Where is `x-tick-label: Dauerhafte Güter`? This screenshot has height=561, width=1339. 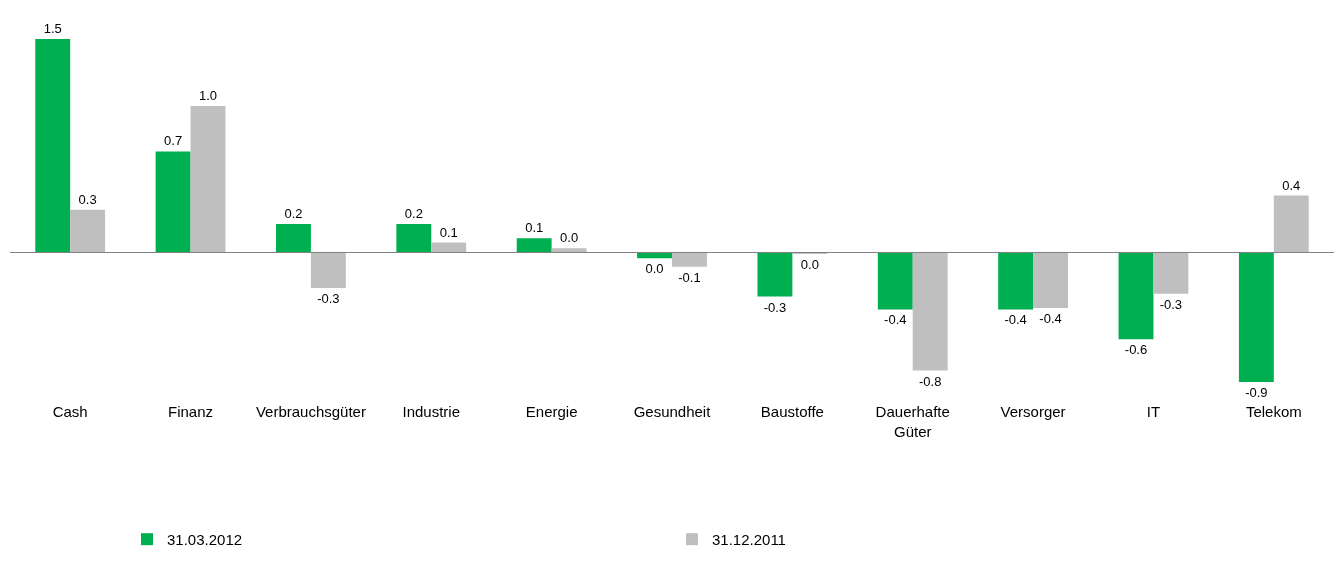 x-tick-label: Dauerhafte Güter is located at coordinates (912, 421).